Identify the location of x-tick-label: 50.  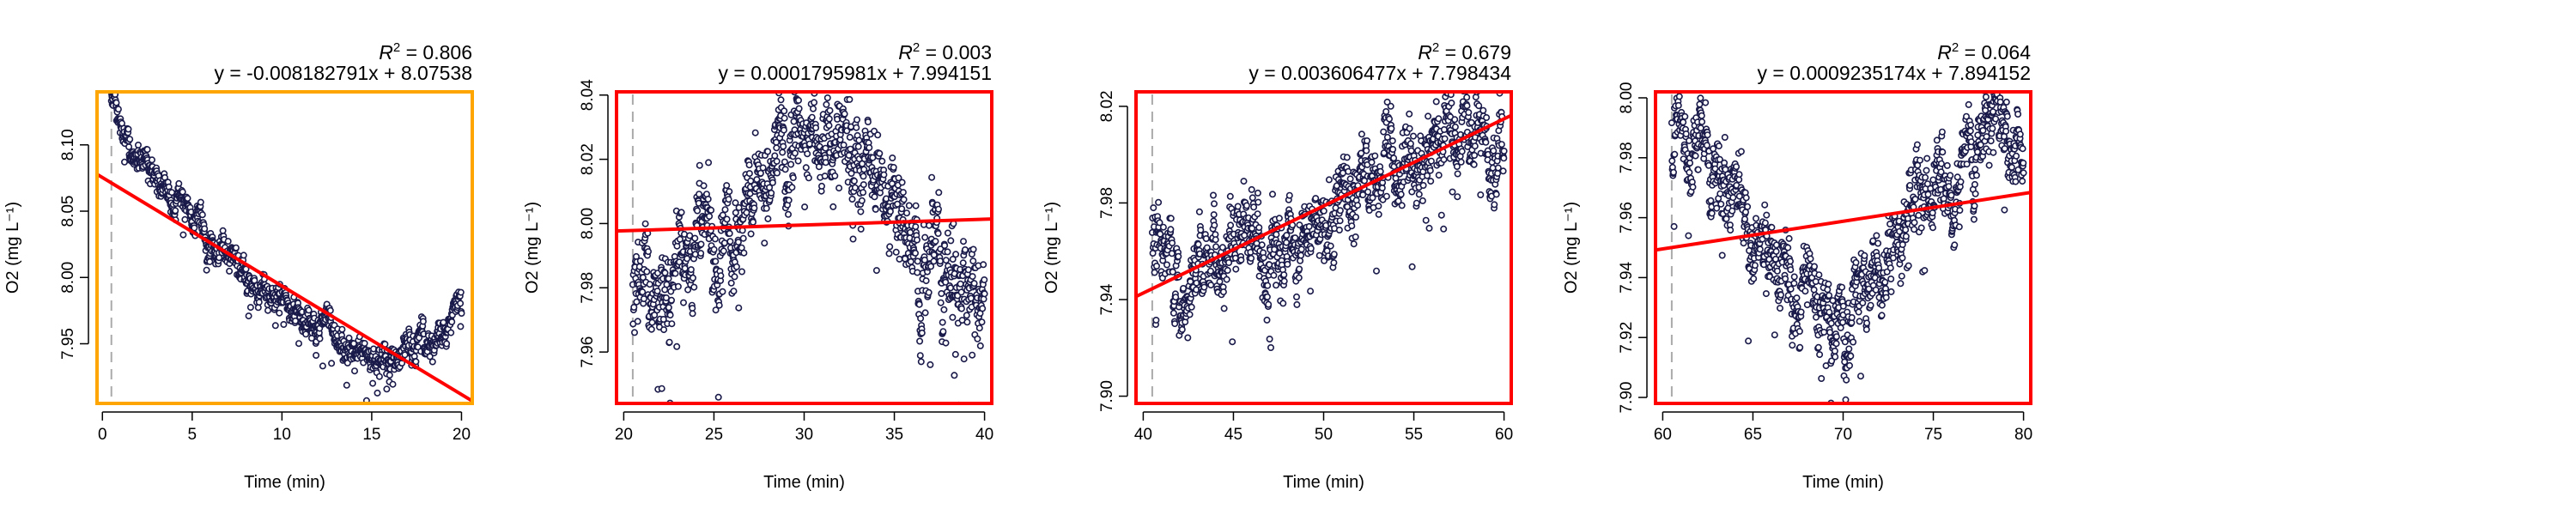
(1324, 435).